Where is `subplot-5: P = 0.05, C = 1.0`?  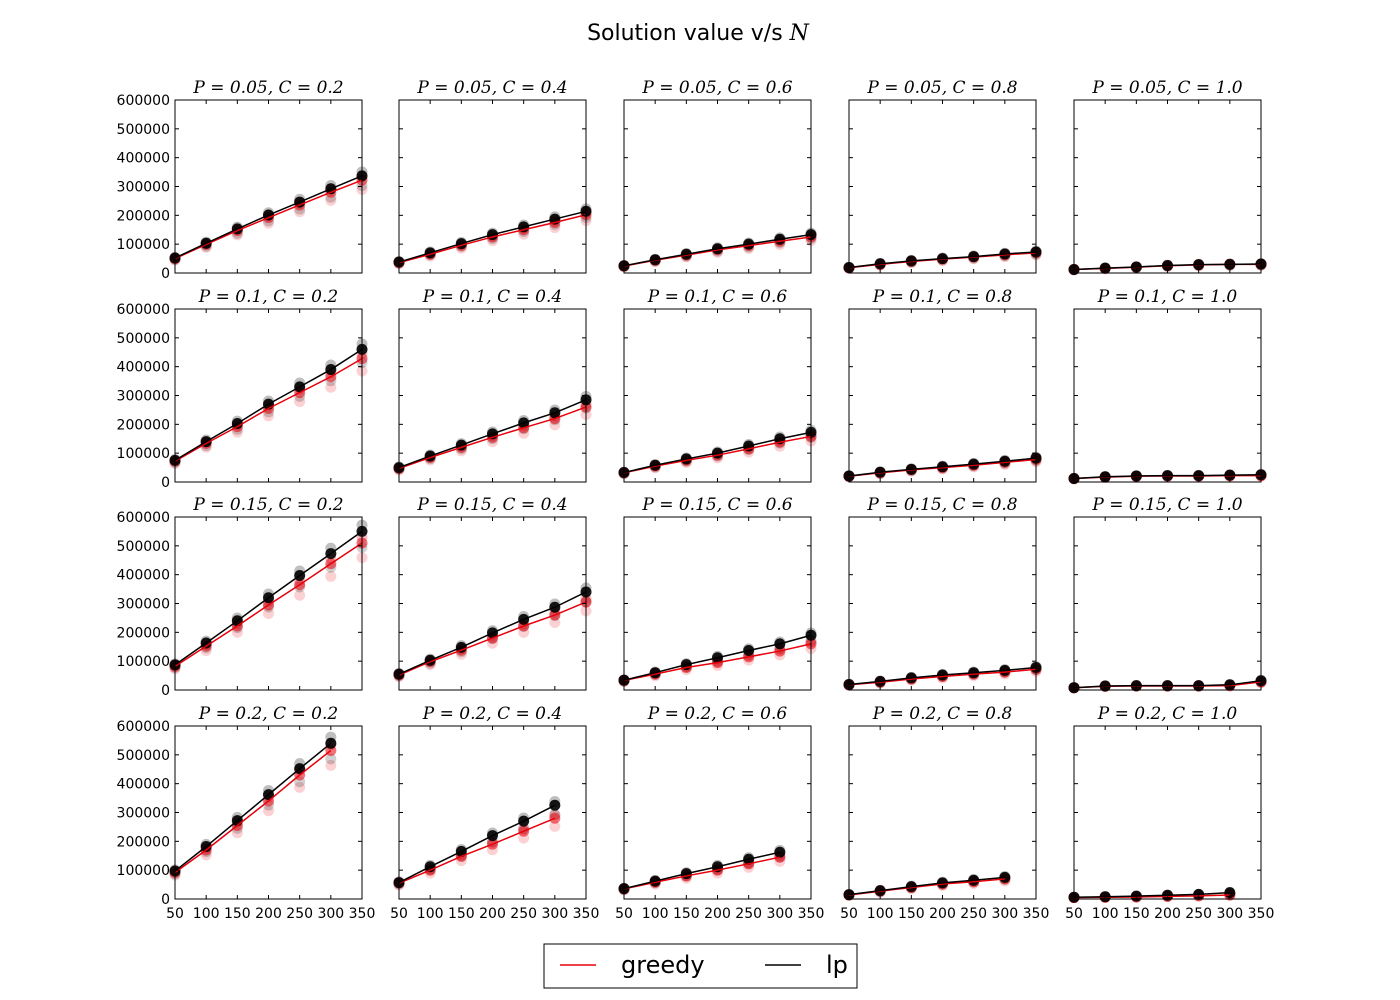 subplot-5: P = 0.05, C = 1.0 is located at coordinates (1167, 177).